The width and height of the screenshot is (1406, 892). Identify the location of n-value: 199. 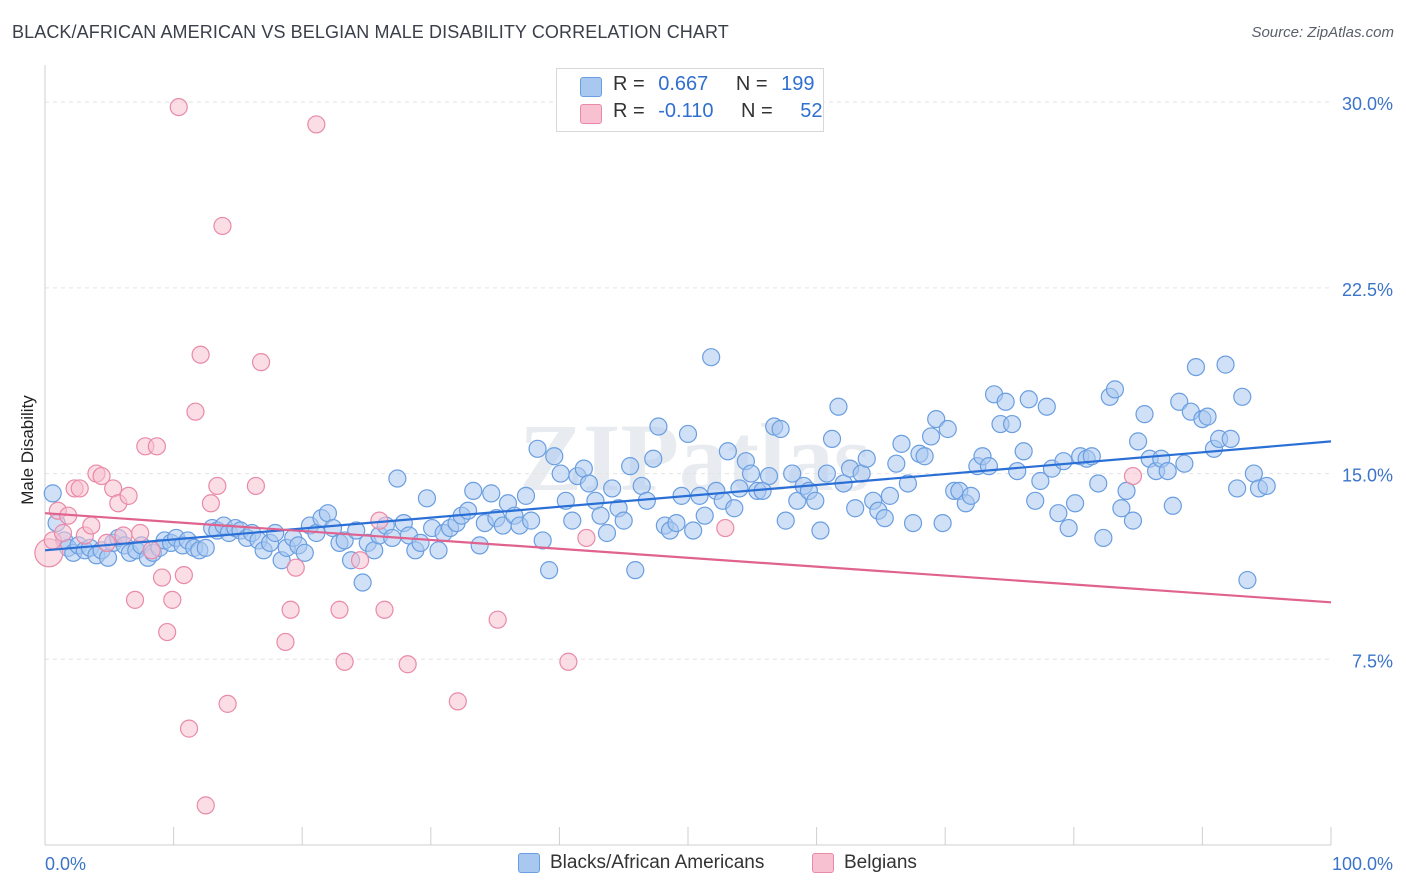
(798, 84).